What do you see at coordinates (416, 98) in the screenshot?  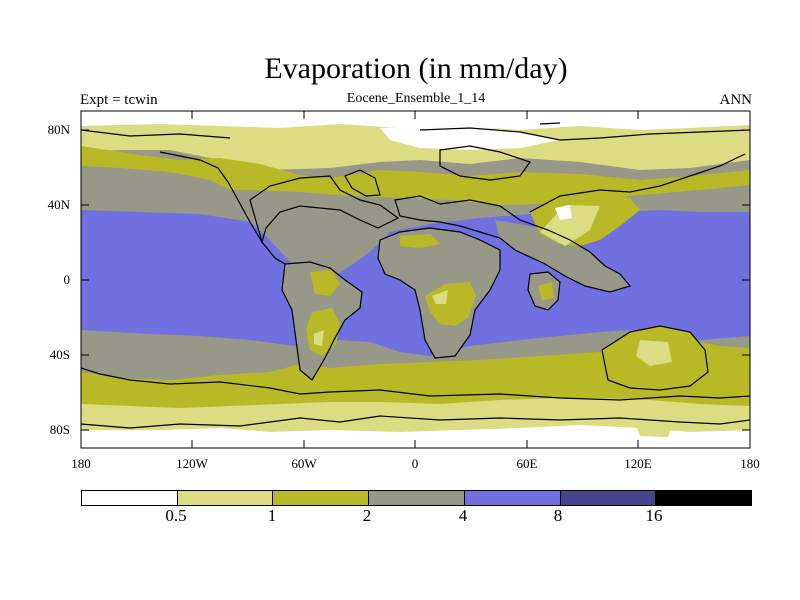 I see `ensemble-label: Eocene_Ensemble_1_14` at bounding box center [416, 98].